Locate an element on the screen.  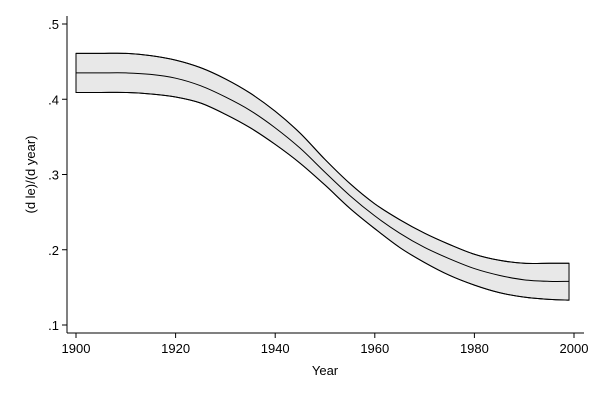
x-tick-label: 1900 is located at coordinates (76, 348).